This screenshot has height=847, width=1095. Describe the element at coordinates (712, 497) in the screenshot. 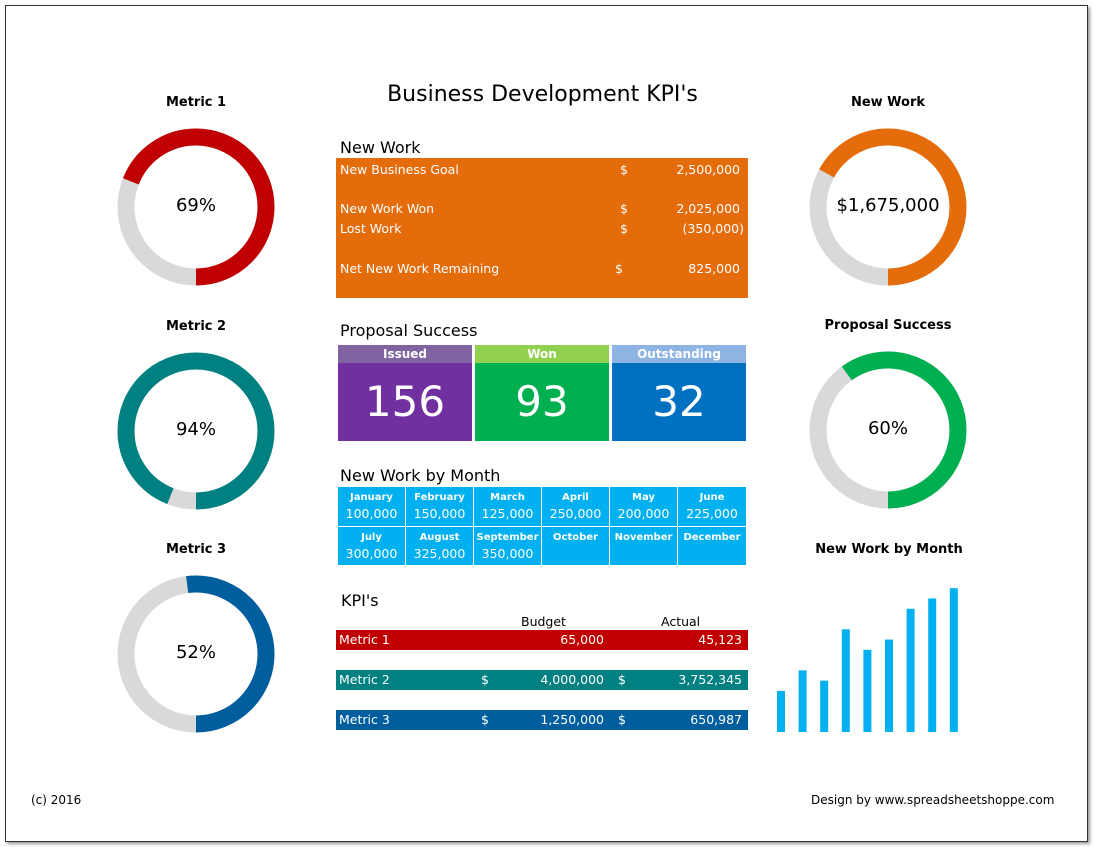

I see `month-name: June` at that location.